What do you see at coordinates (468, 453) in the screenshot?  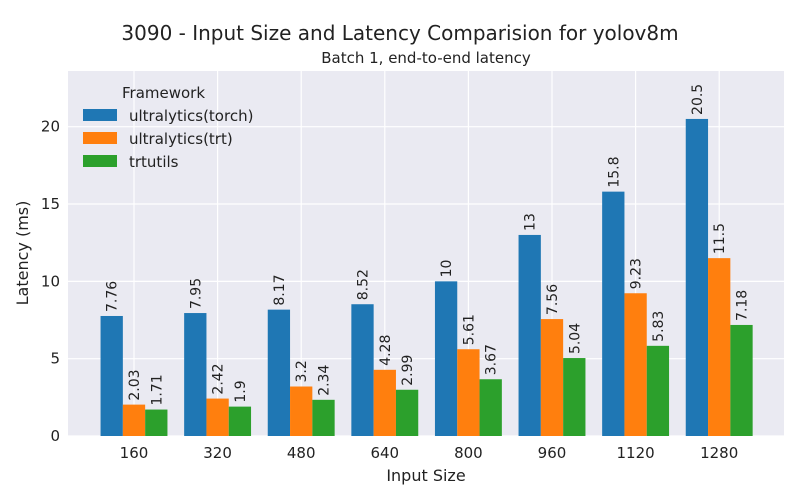 I see `x-tick-label: 800` at bounding box center [468, 453].